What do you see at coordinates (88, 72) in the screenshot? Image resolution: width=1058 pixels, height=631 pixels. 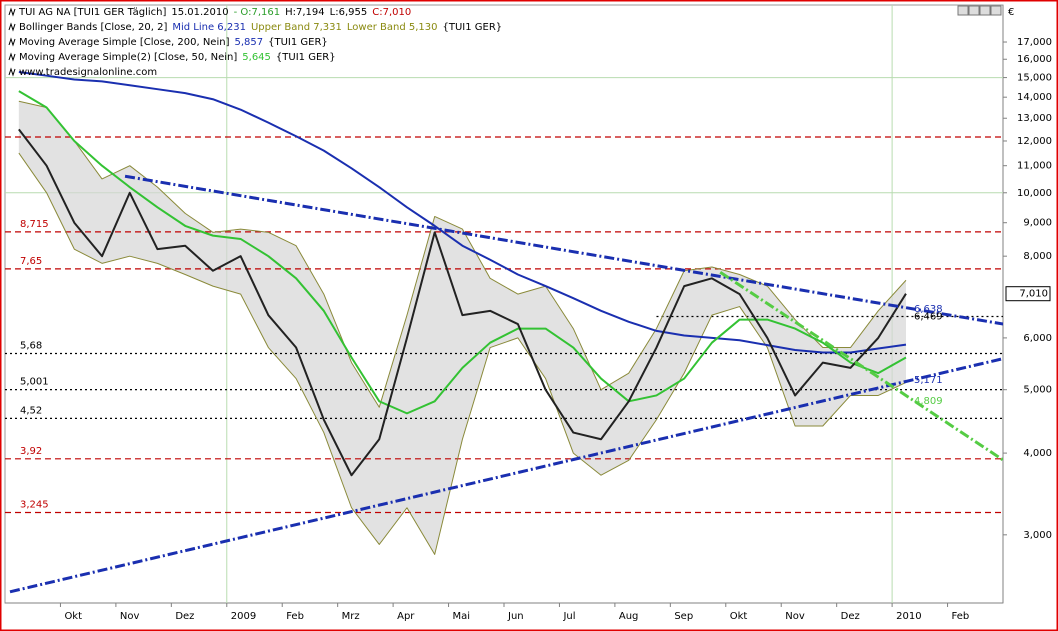 I see `legend-text: www.tradesignalonline.com` at bounding box center [88, 72].